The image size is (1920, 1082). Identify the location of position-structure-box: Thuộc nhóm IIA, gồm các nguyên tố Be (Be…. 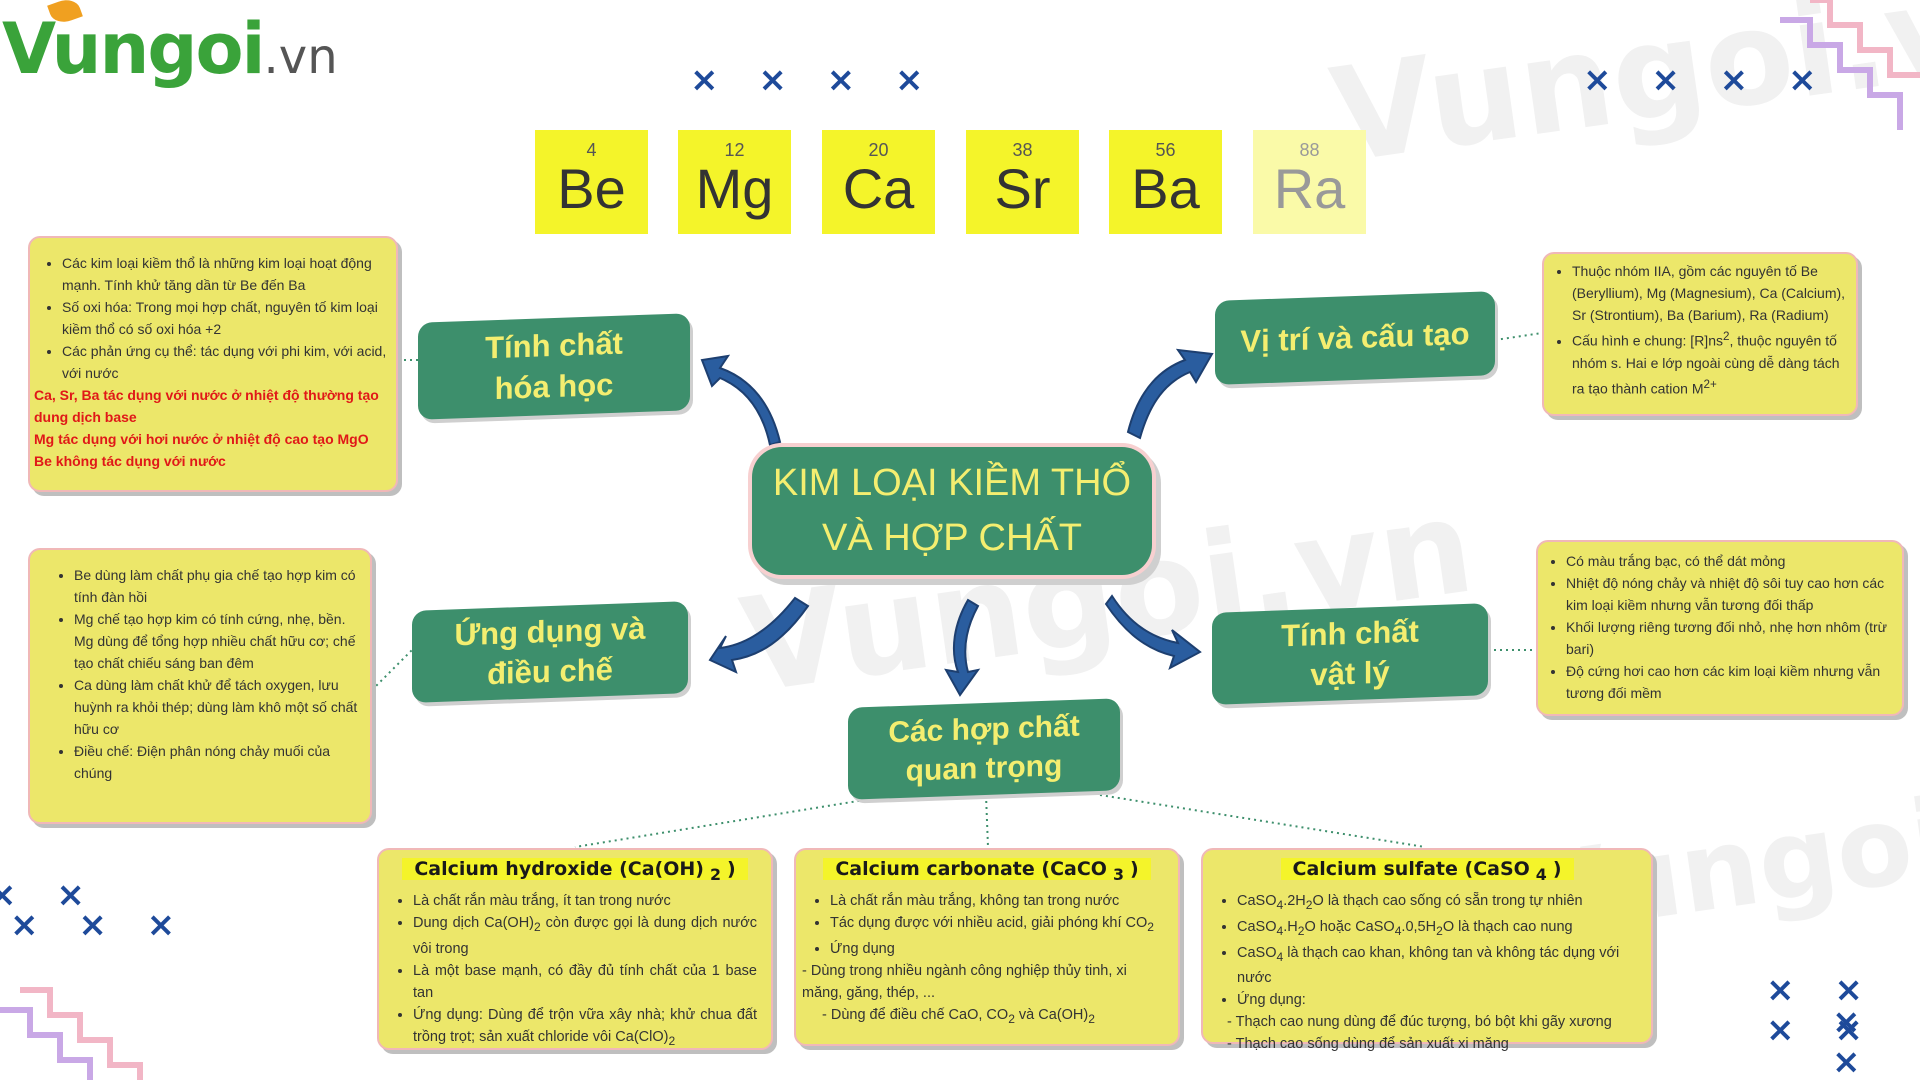
(1700, 334).